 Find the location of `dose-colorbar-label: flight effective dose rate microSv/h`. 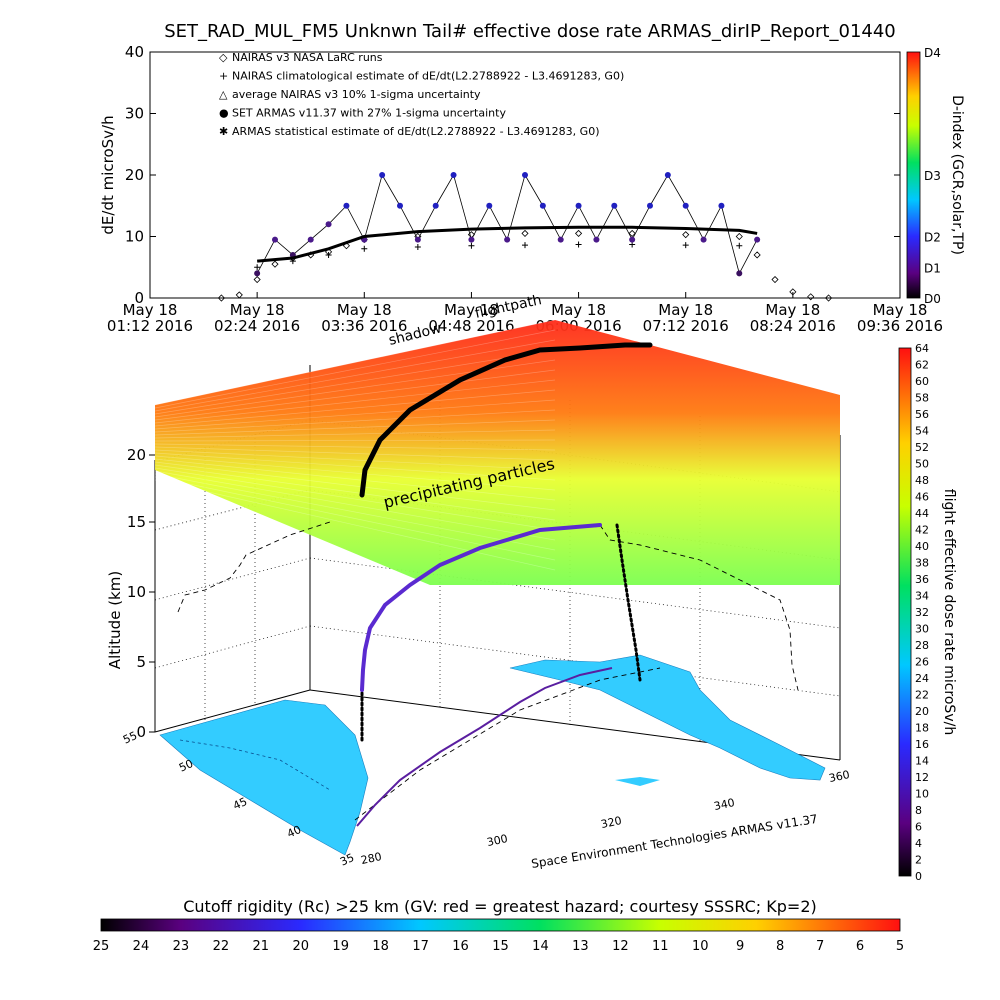

dose-colorbar-label: flight effective dose rate microSv/h is located at coordinates (949, 612).